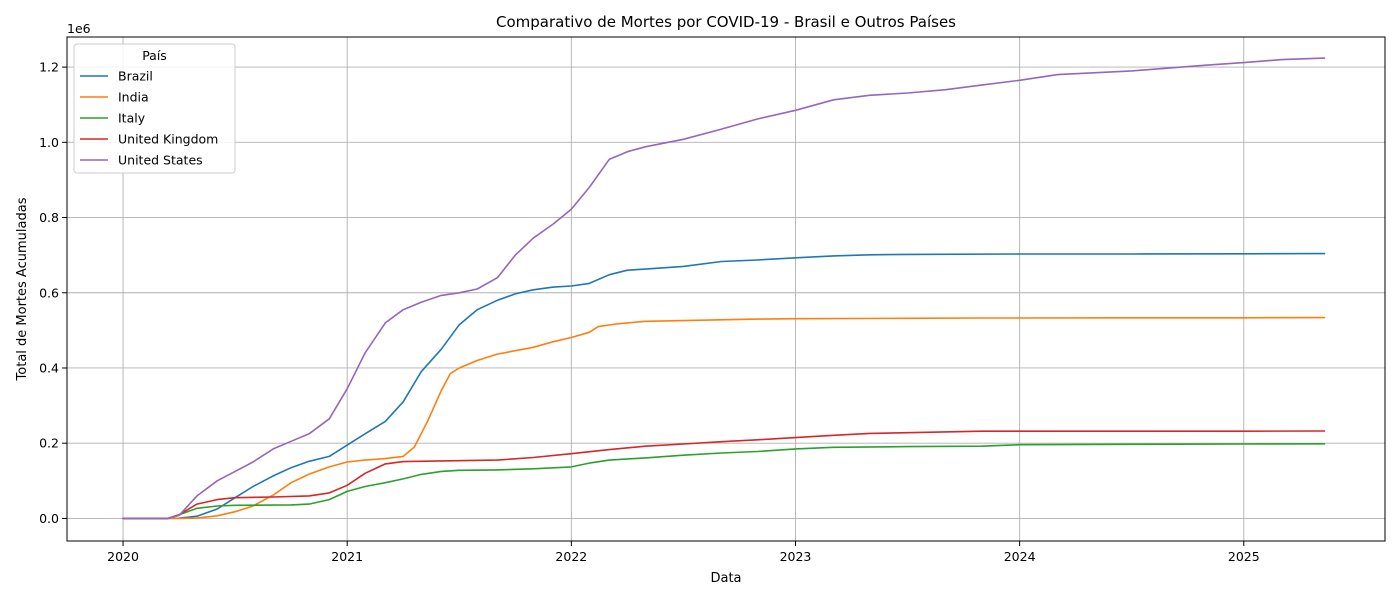 This screenshot has width=1400, height=600. I want to click on x-axis: 2020 2021 2022 2023 2024 2025, so click(683, 552).